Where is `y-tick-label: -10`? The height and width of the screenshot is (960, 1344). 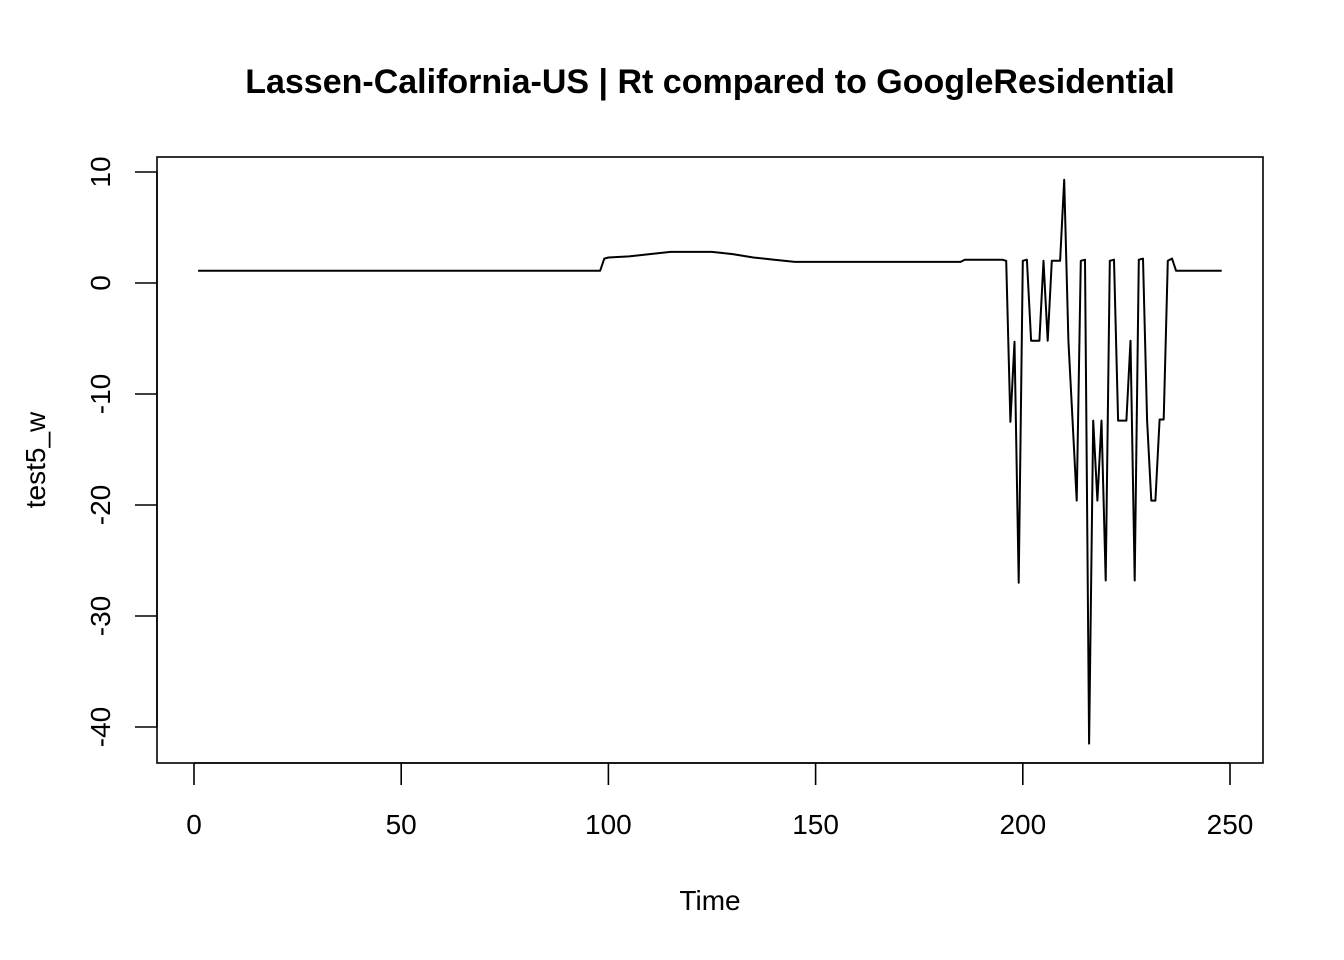
y-tick-label: -10 is located at coordinates (100, 394).